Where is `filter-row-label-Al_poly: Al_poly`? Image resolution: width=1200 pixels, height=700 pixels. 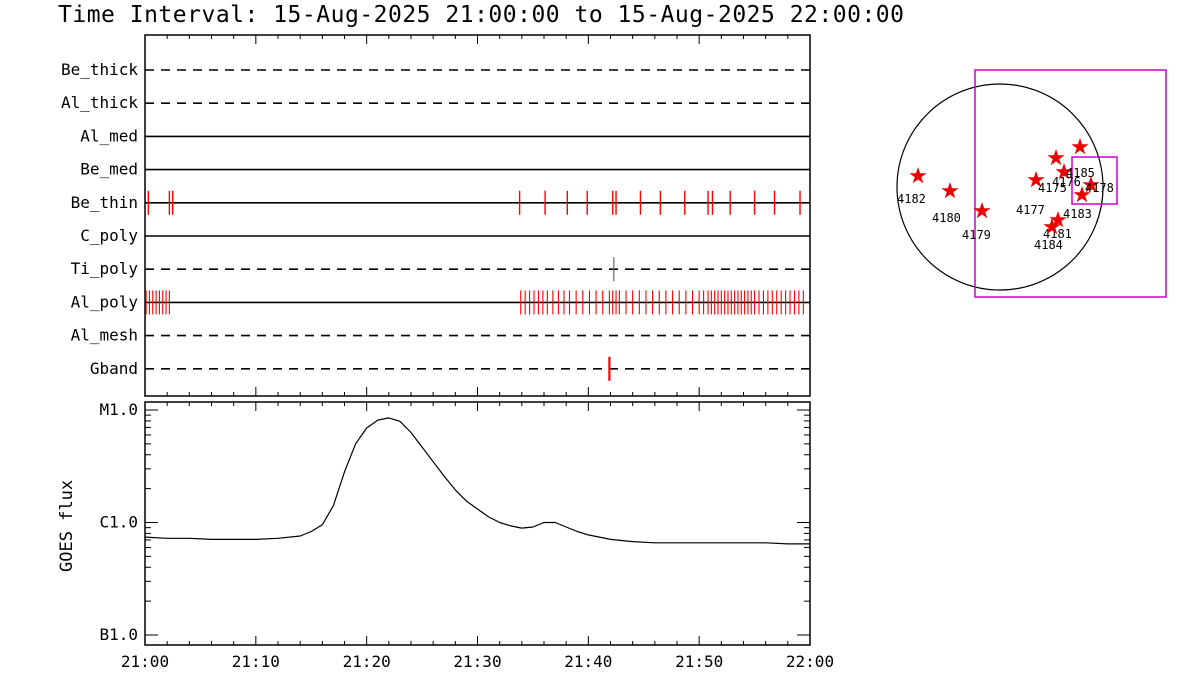
filter-row-label-Al_poly: Al_poly is located at coordinates (105, 301).